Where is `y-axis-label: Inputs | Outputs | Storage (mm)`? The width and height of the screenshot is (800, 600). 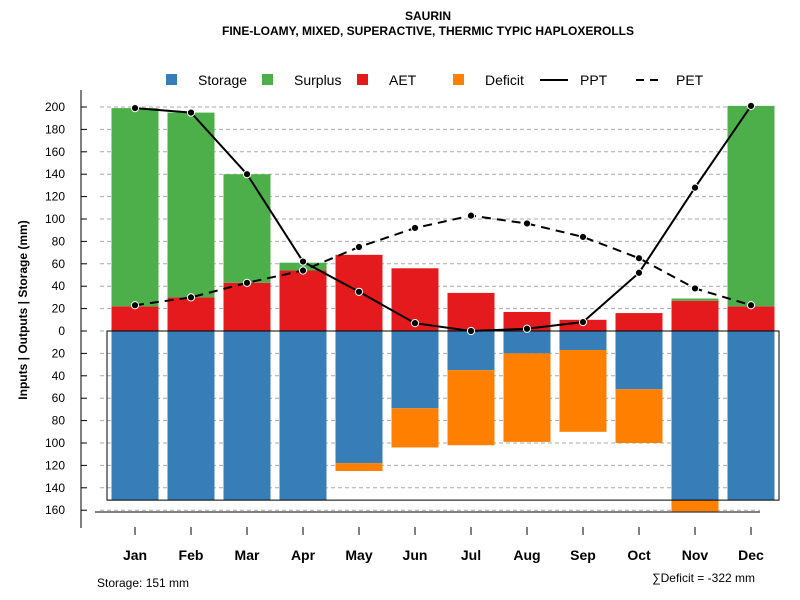 y-axis-label: Inputs | Outputs | Storage (mm) is located at coordinates (23, 309).